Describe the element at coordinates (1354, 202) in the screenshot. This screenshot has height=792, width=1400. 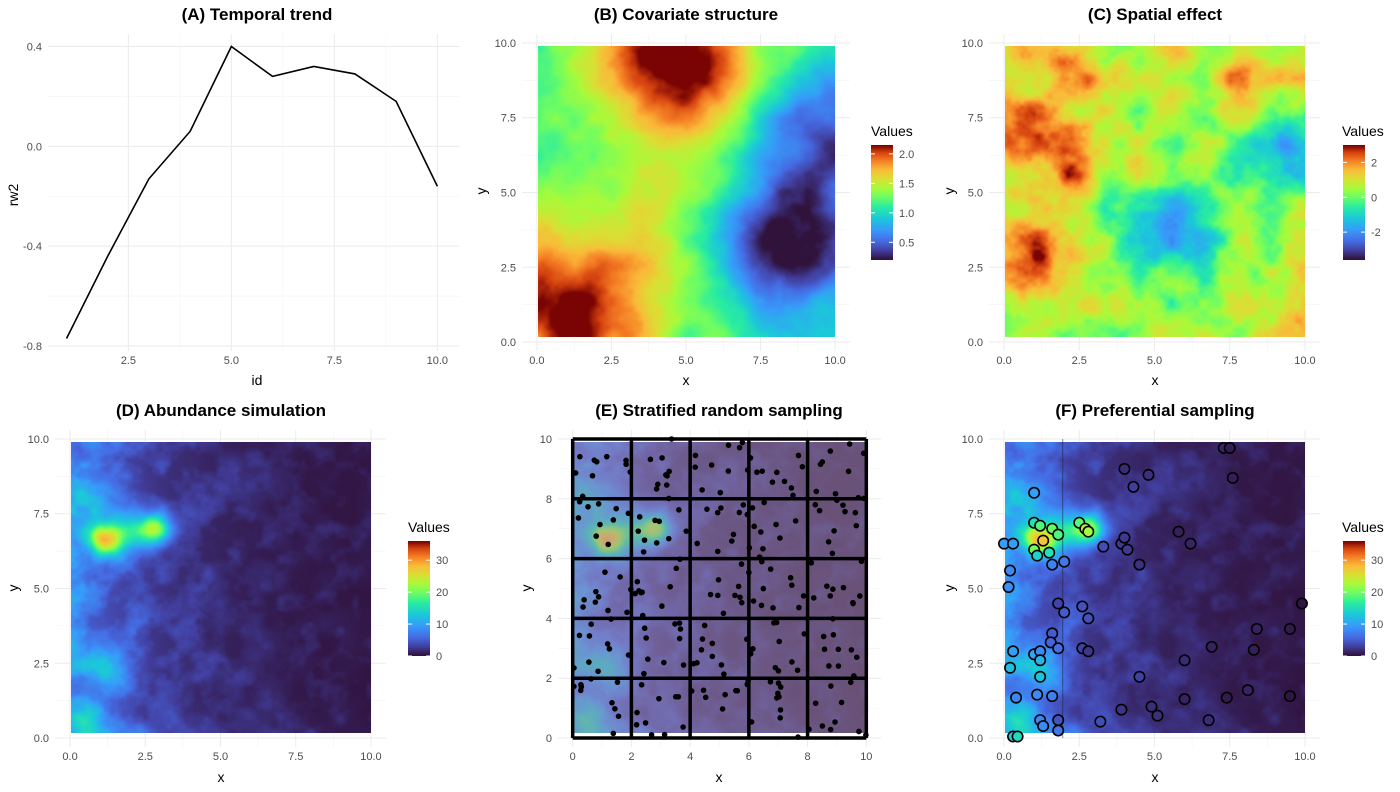
I see `panel-c-legend-colorbar` at that location.